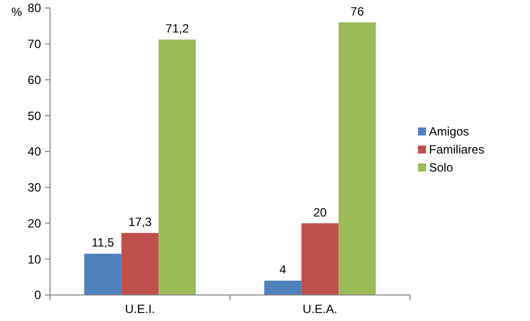 The width and height of the screenshot is (530, 321). What do you see at coordinates (441, 167) in the screenshot?
I see `legend-label: Solo` at bounding box center [441, 167].